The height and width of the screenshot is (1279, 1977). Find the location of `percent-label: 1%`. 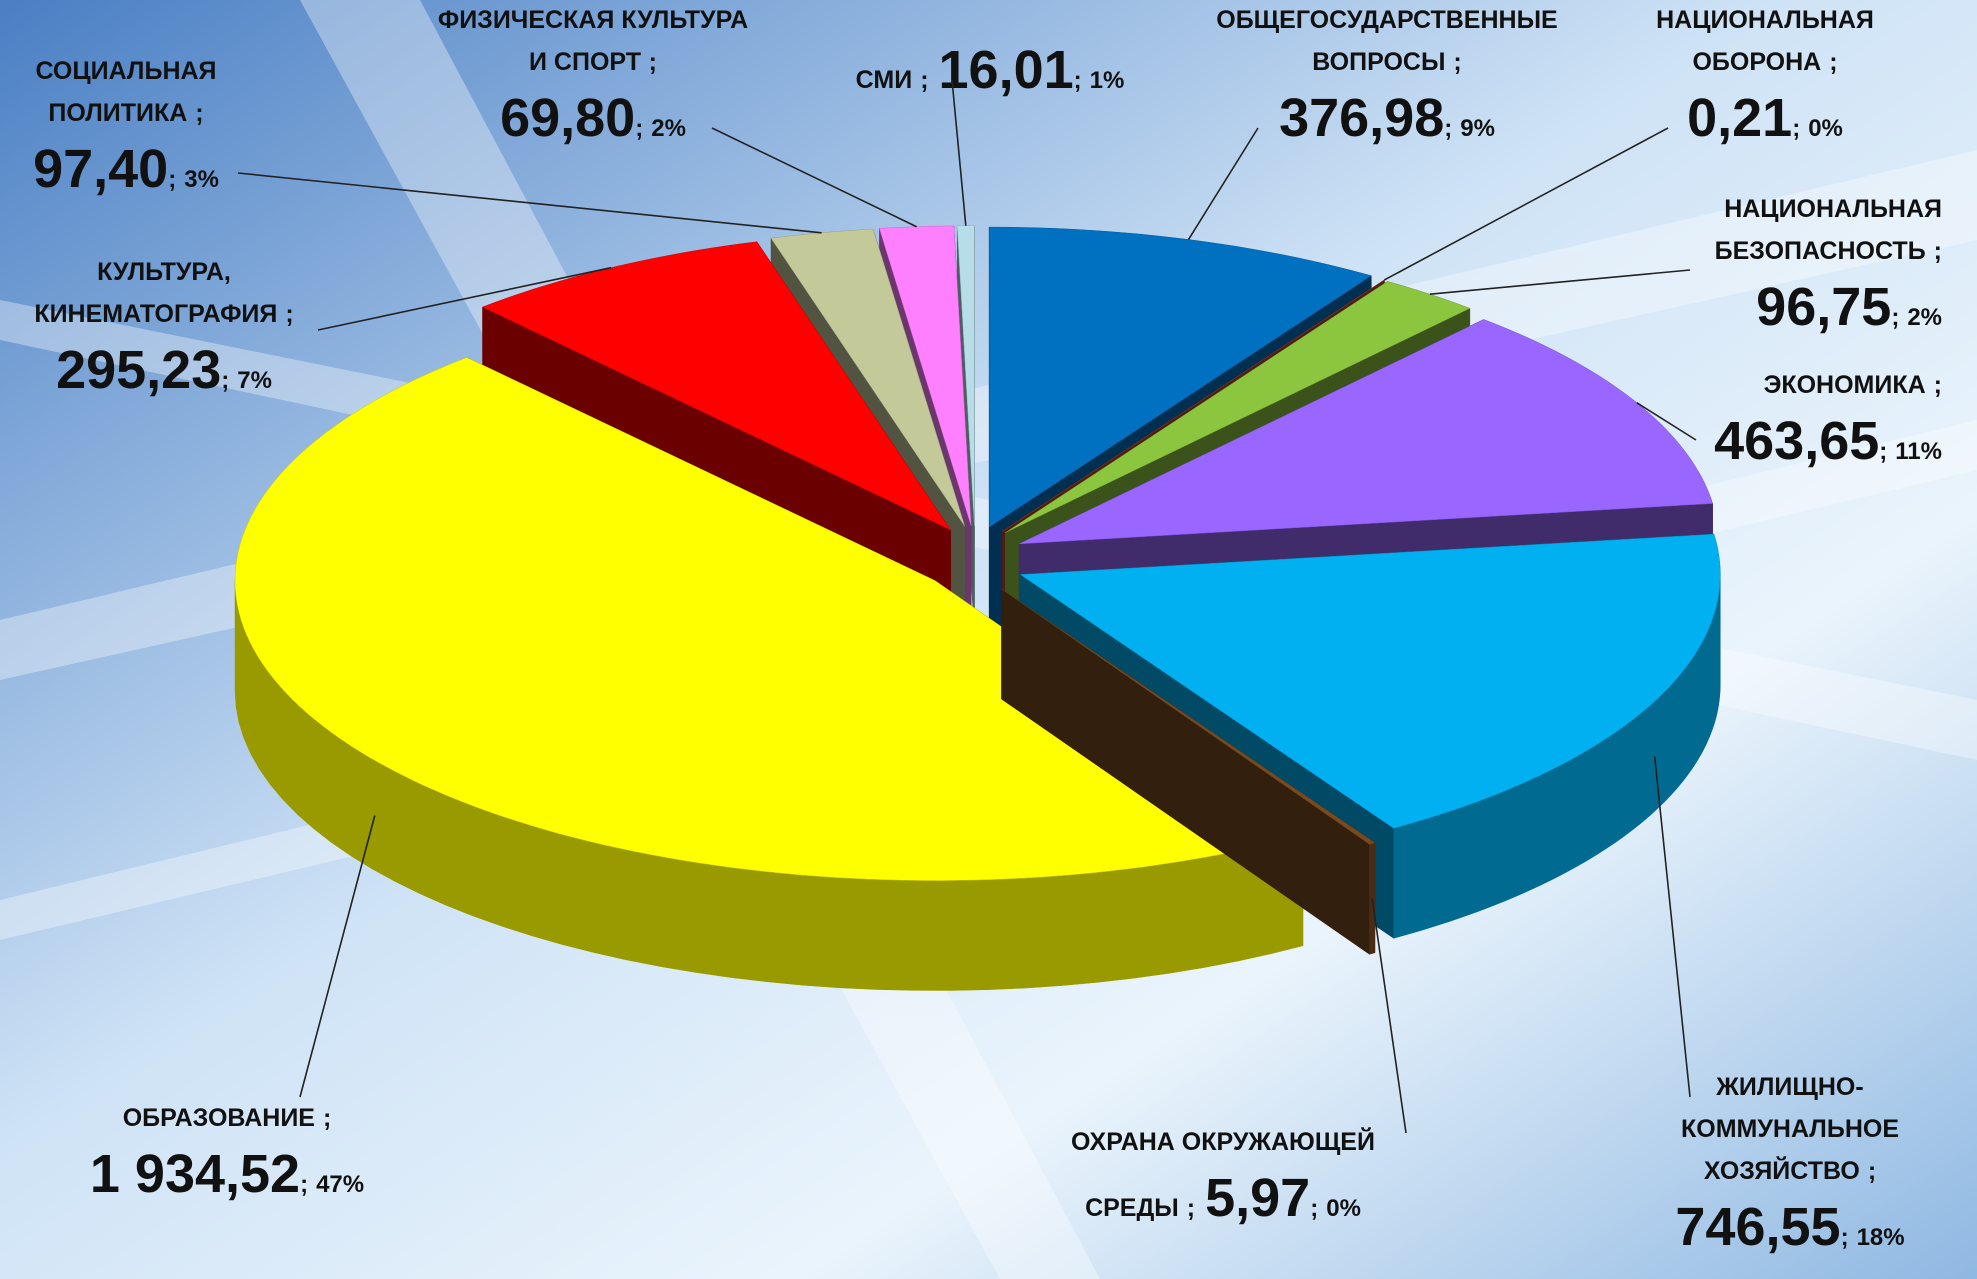

percent-label: 1% is located at coordinates (1107, 80).